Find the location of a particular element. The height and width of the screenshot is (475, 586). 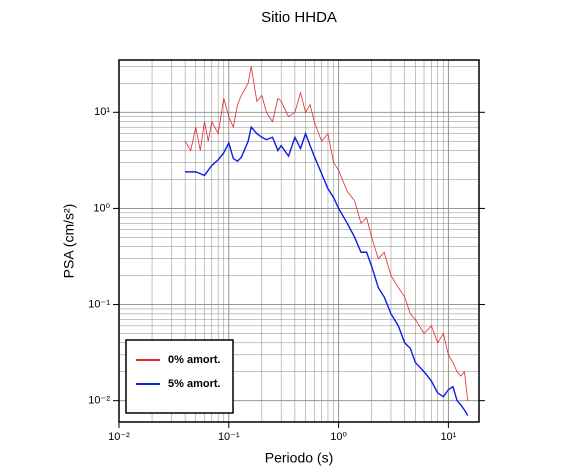

y-tick-label: 10¹ is located at coordinates (102, 112).